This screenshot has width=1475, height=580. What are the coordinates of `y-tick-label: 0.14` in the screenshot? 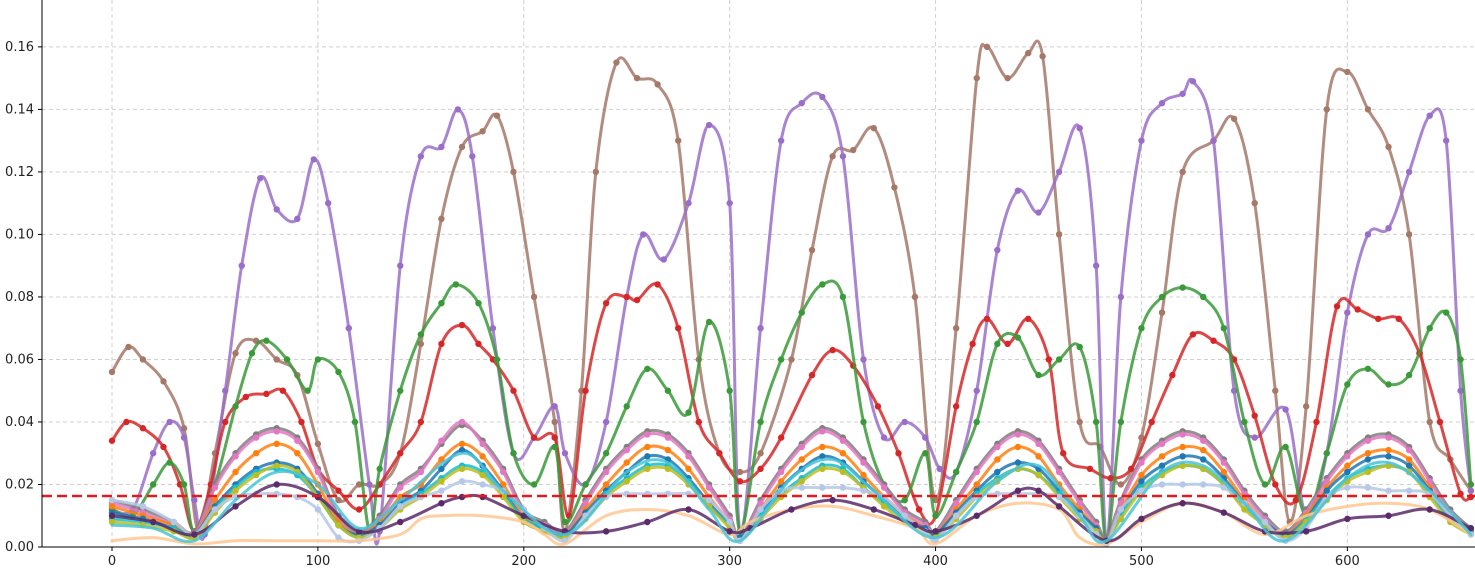 It's located at (19, 109).